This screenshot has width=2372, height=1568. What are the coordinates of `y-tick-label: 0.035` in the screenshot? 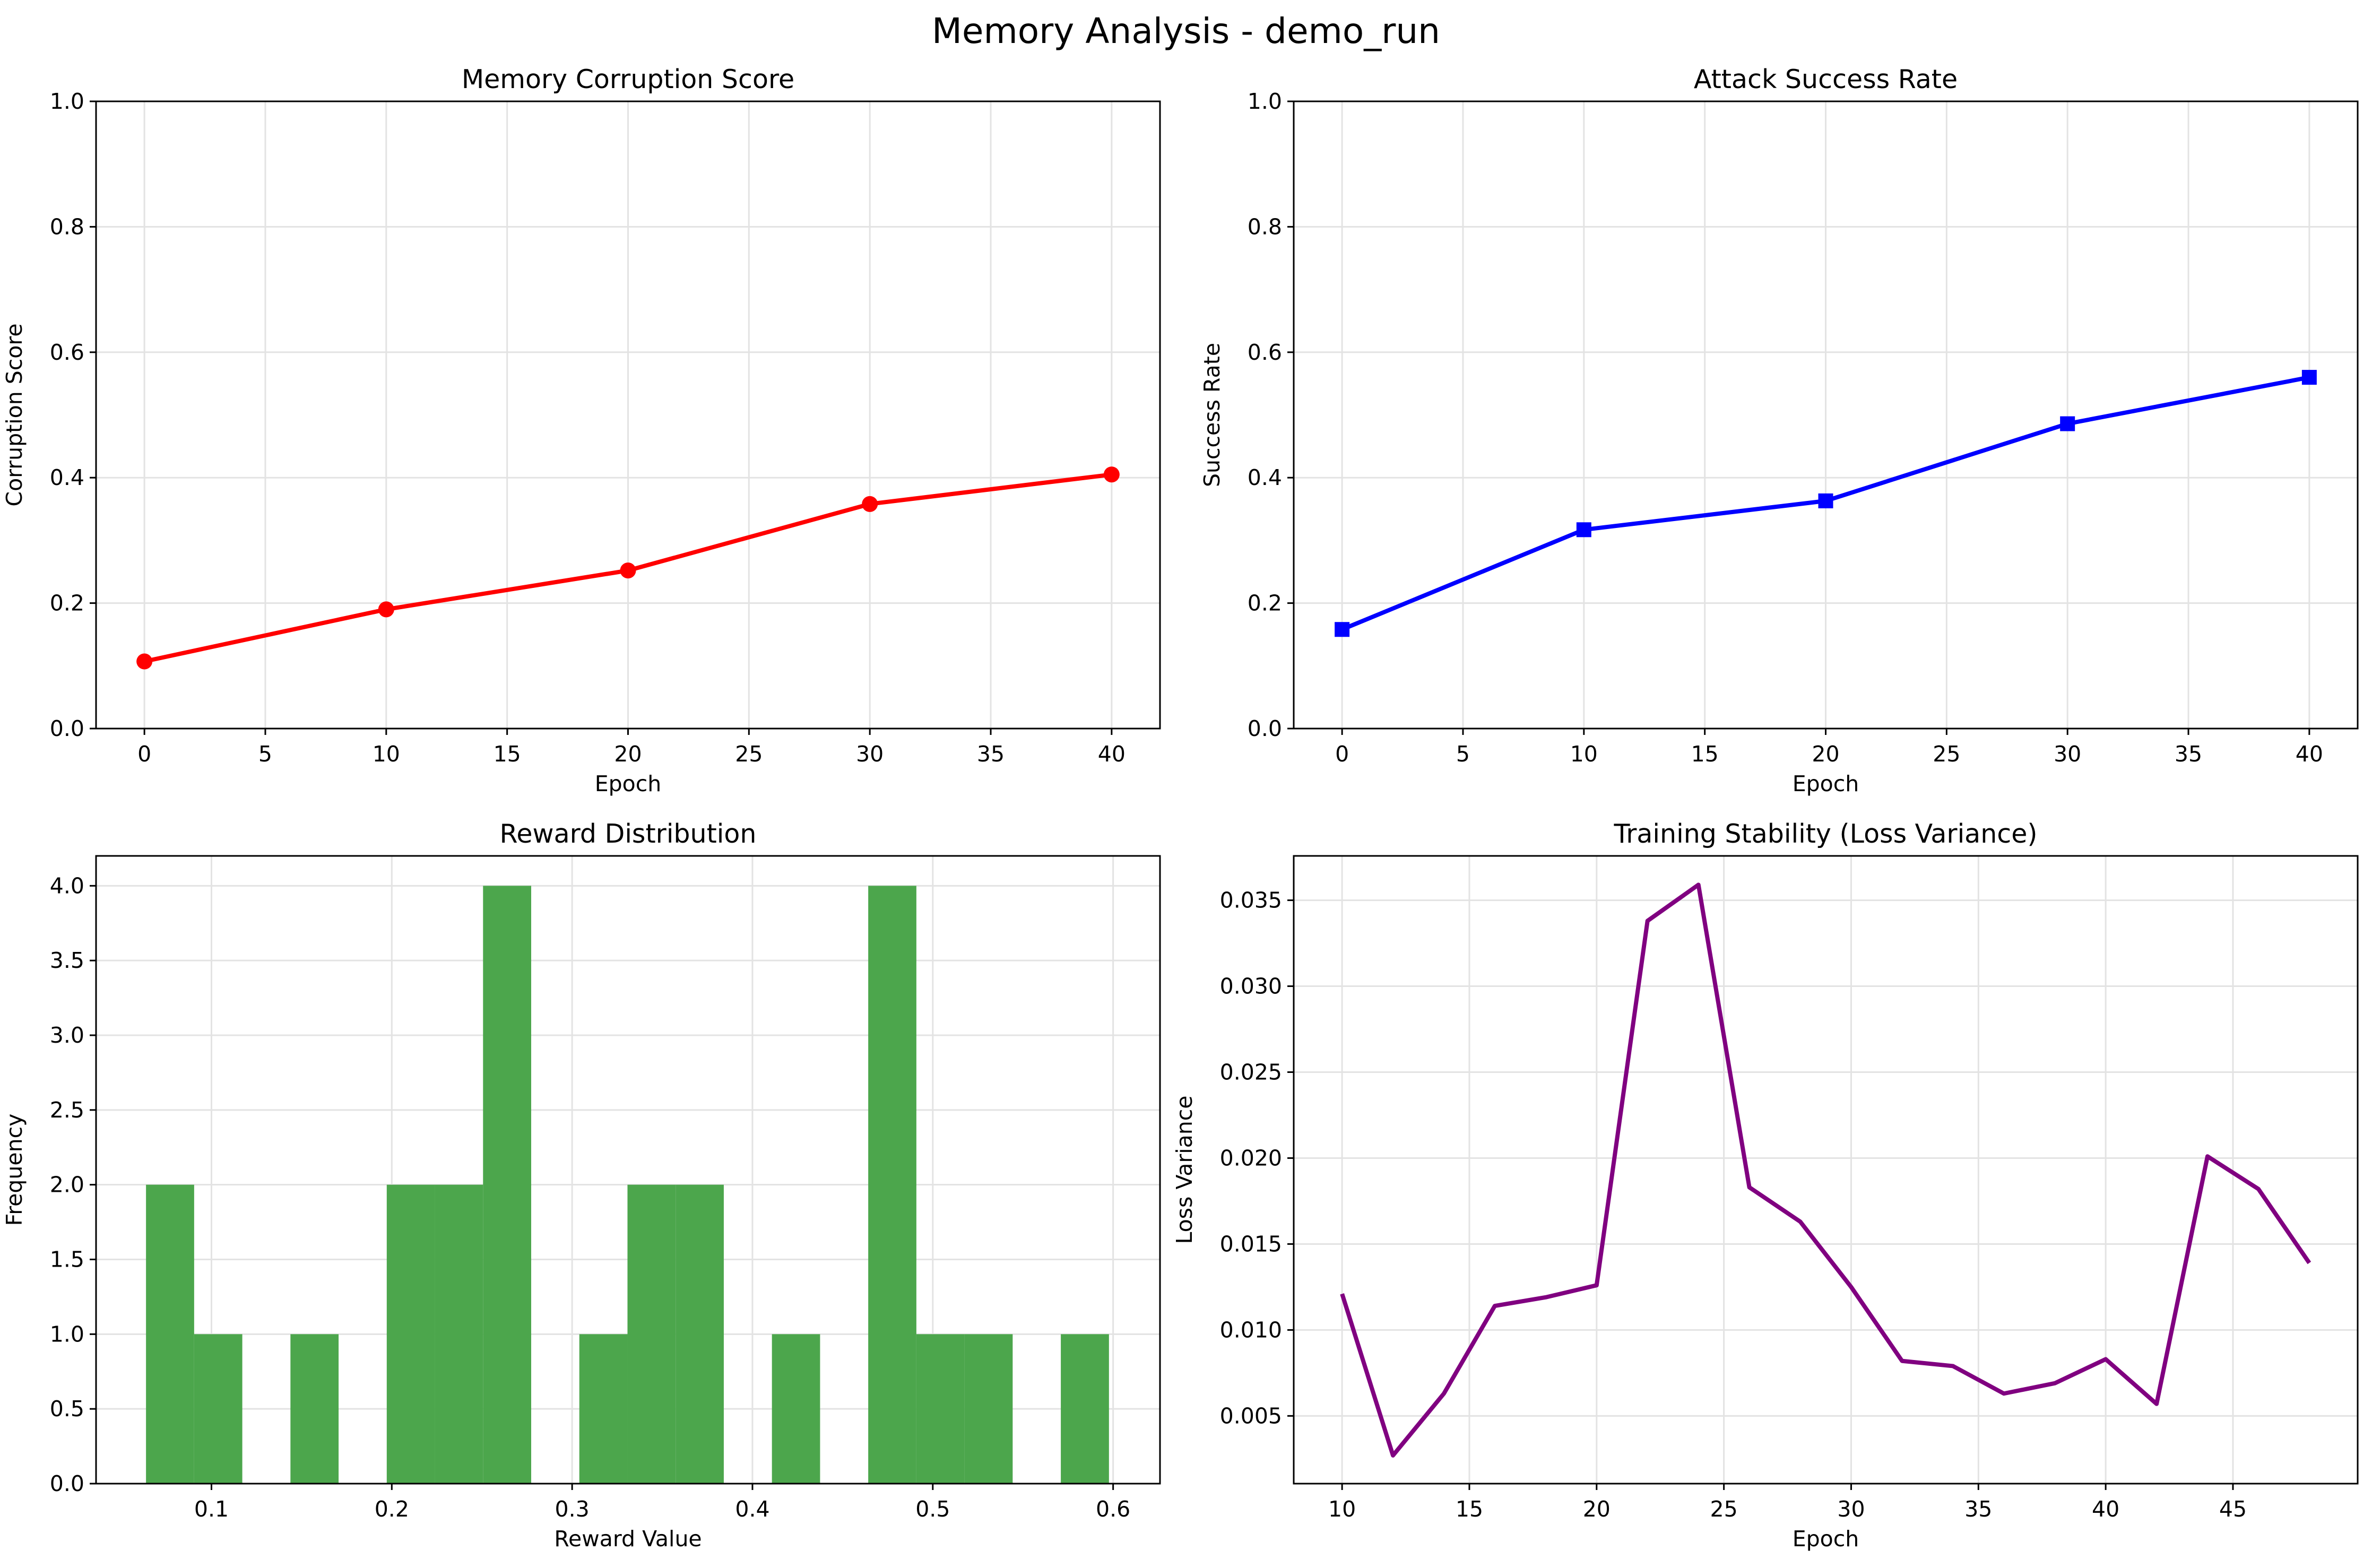 It's located at (1251, 900).